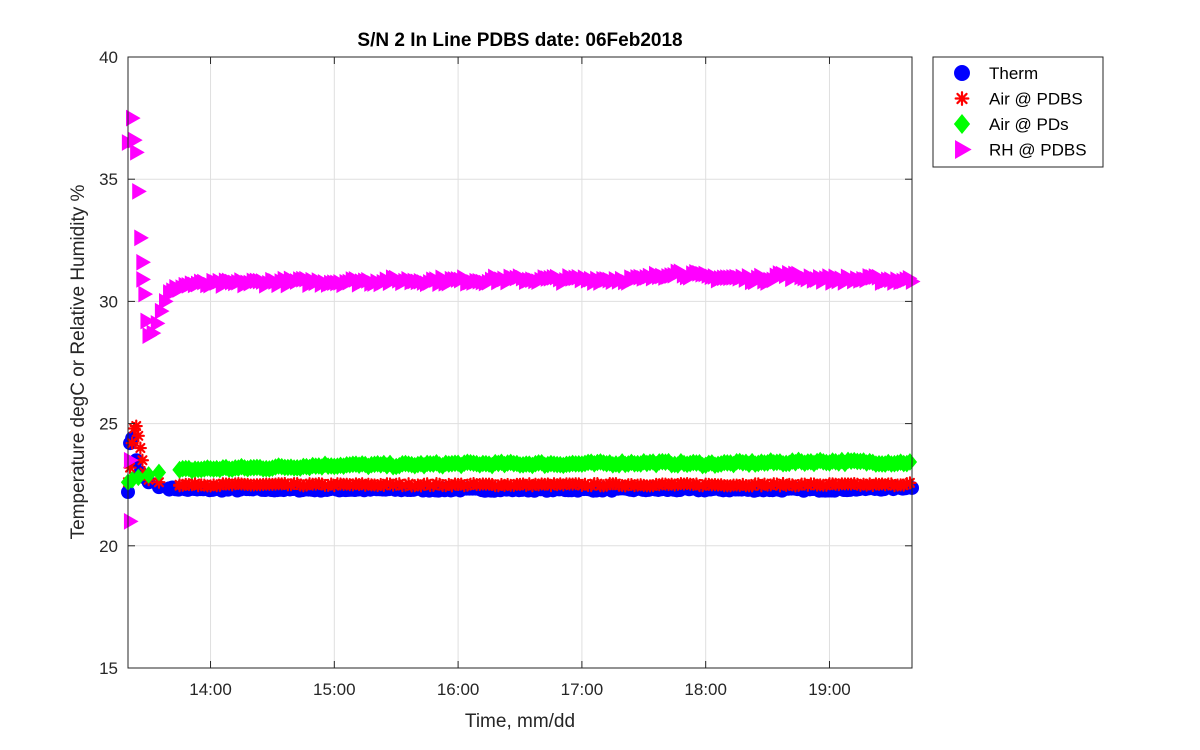 The width and height of the screenshot is (1200, 750). Describe the element at coordinates (458, 689) in the screenshot. I see `x-tick-label: 16:00` at that location.